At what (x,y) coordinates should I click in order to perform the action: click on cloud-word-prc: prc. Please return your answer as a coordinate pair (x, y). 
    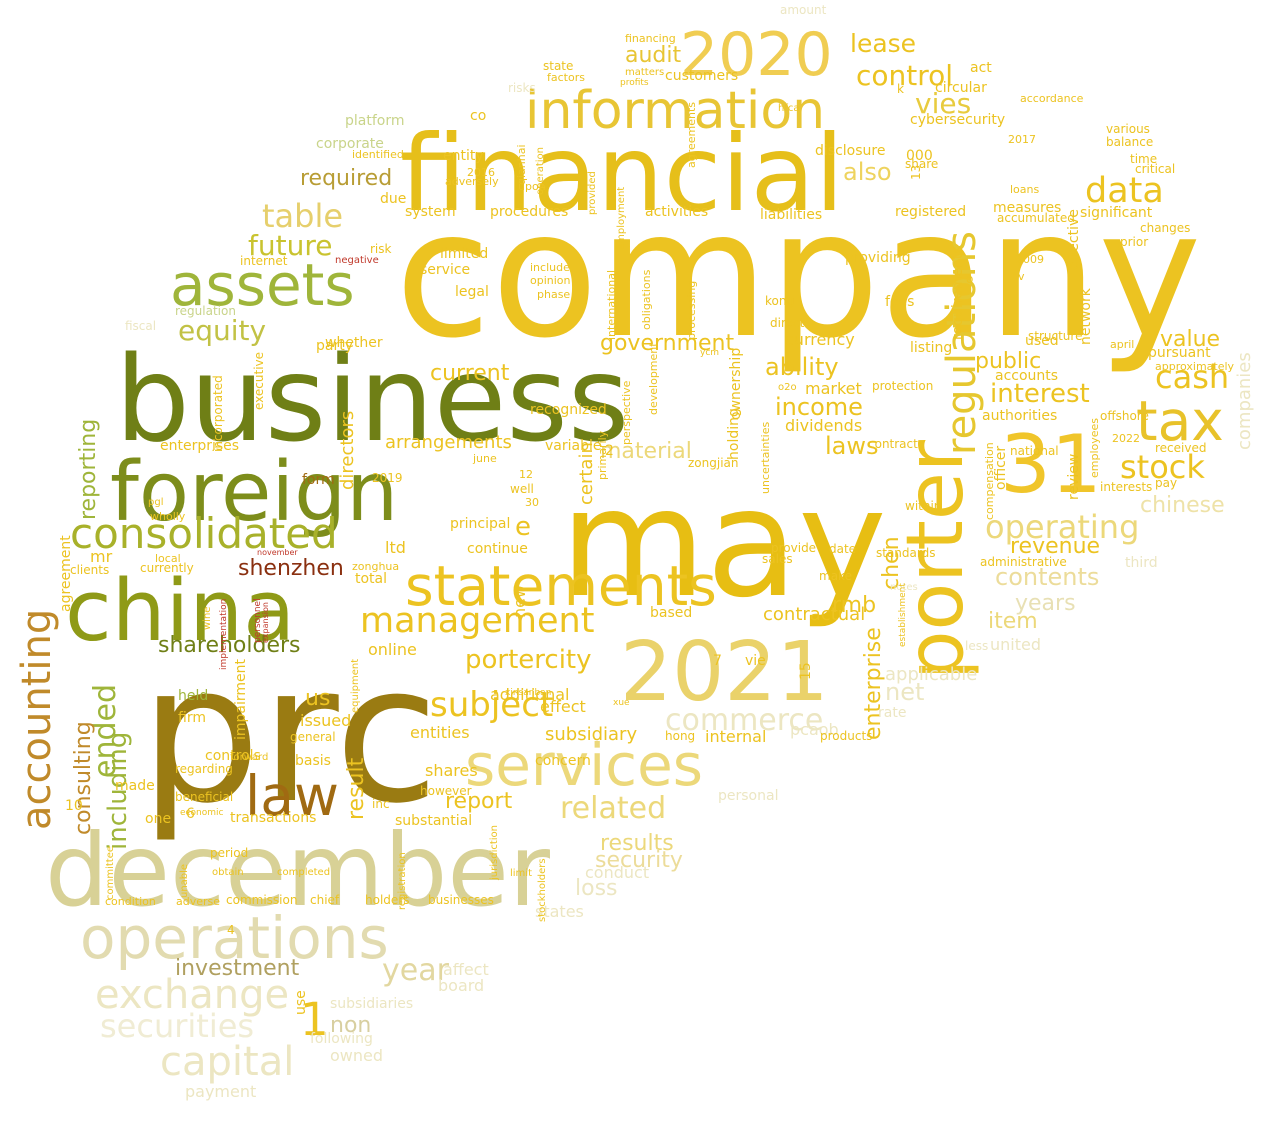
    Looking at the image, I should click on (289, 734).